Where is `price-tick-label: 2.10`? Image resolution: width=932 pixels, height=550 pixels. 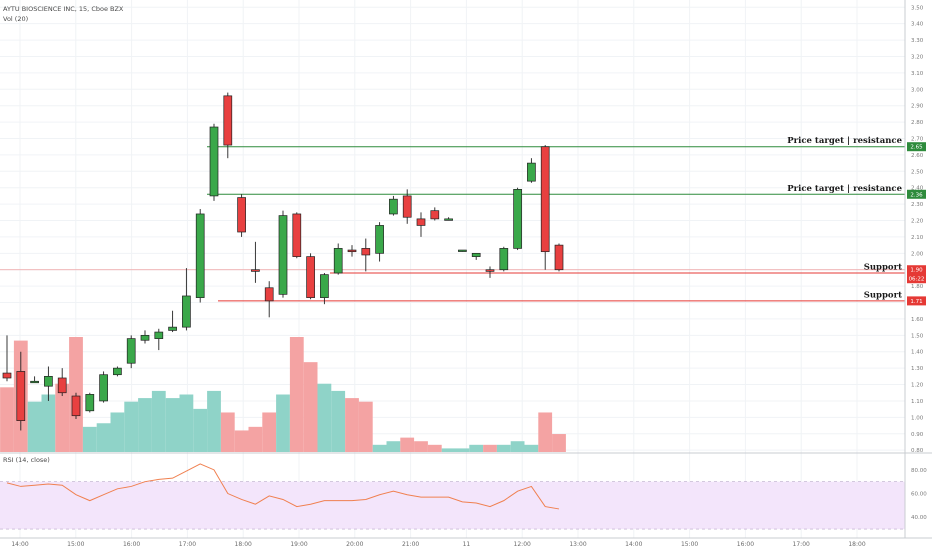 price-tick-label: 2.10 is located at coordinates (917, 238).